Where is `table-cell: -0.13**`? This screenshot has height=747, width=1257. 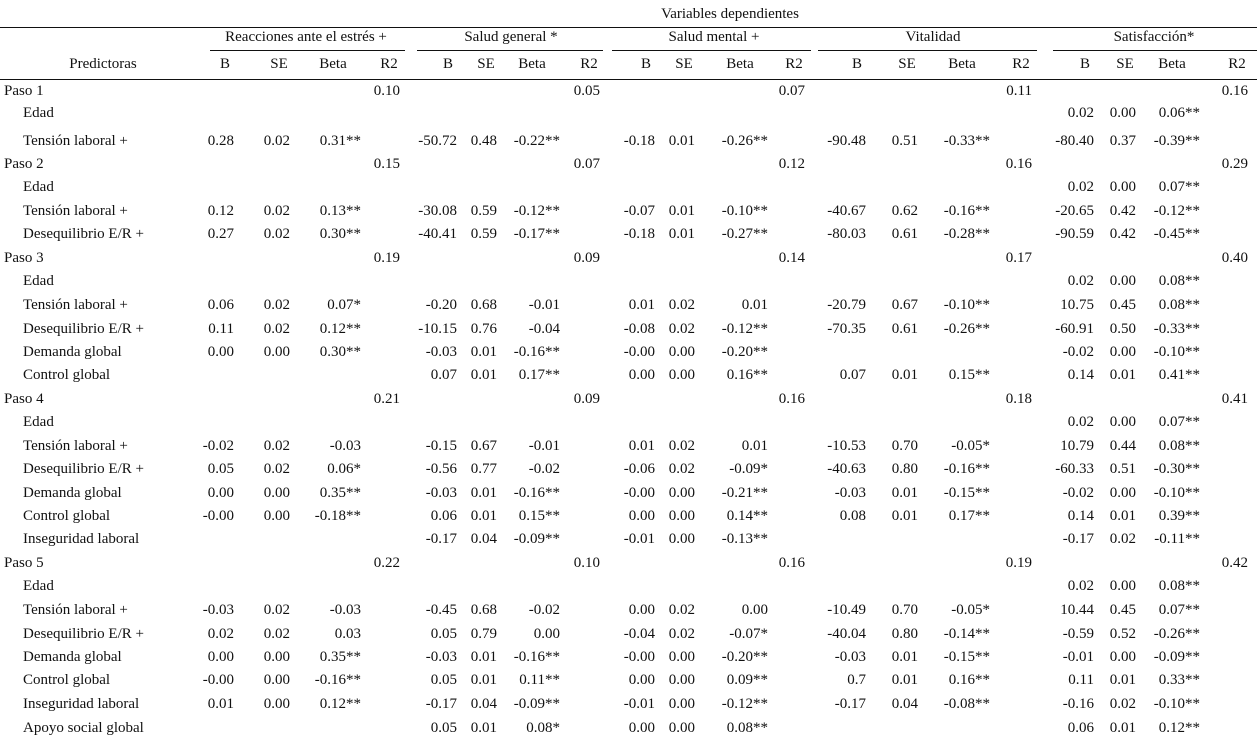
table-cell: -0.13** is located at coordinates (744, 539).